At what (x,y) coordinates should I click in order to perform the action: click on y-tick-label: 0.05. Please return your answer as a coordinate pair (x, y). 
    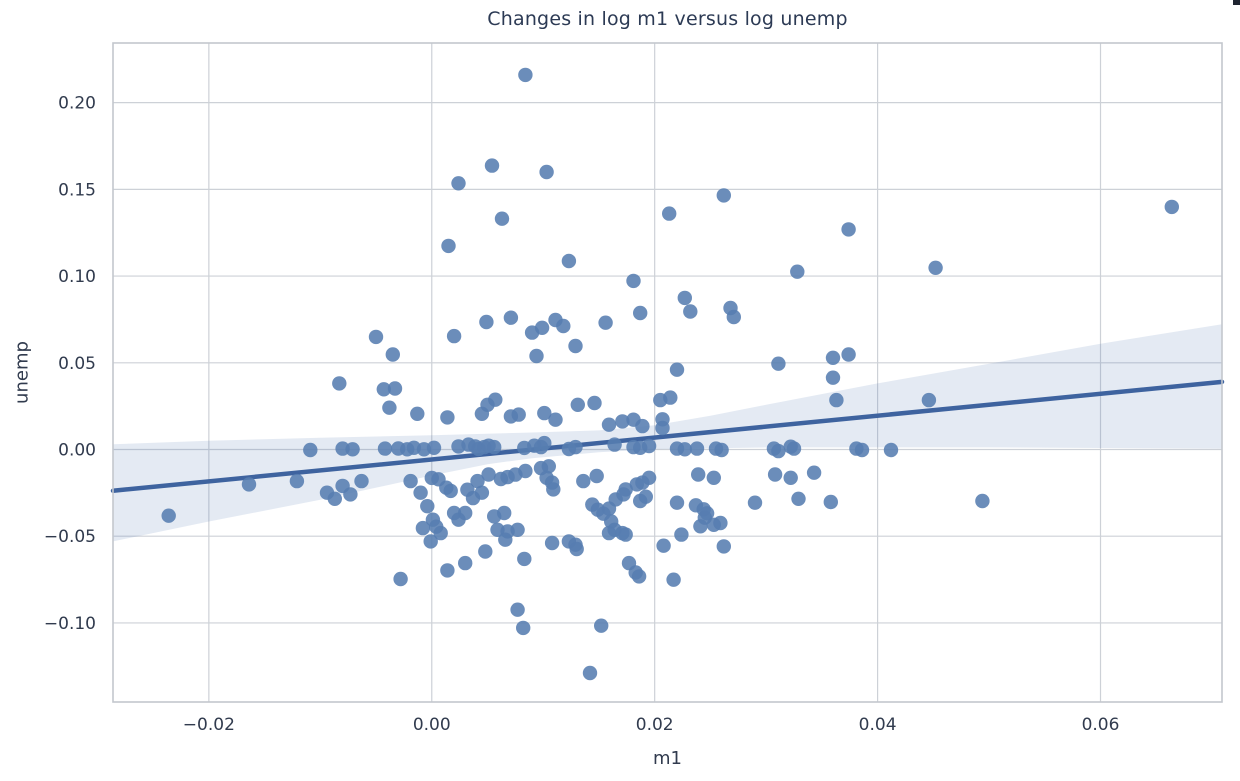
    Looking at the image, I should click on (77, 364).